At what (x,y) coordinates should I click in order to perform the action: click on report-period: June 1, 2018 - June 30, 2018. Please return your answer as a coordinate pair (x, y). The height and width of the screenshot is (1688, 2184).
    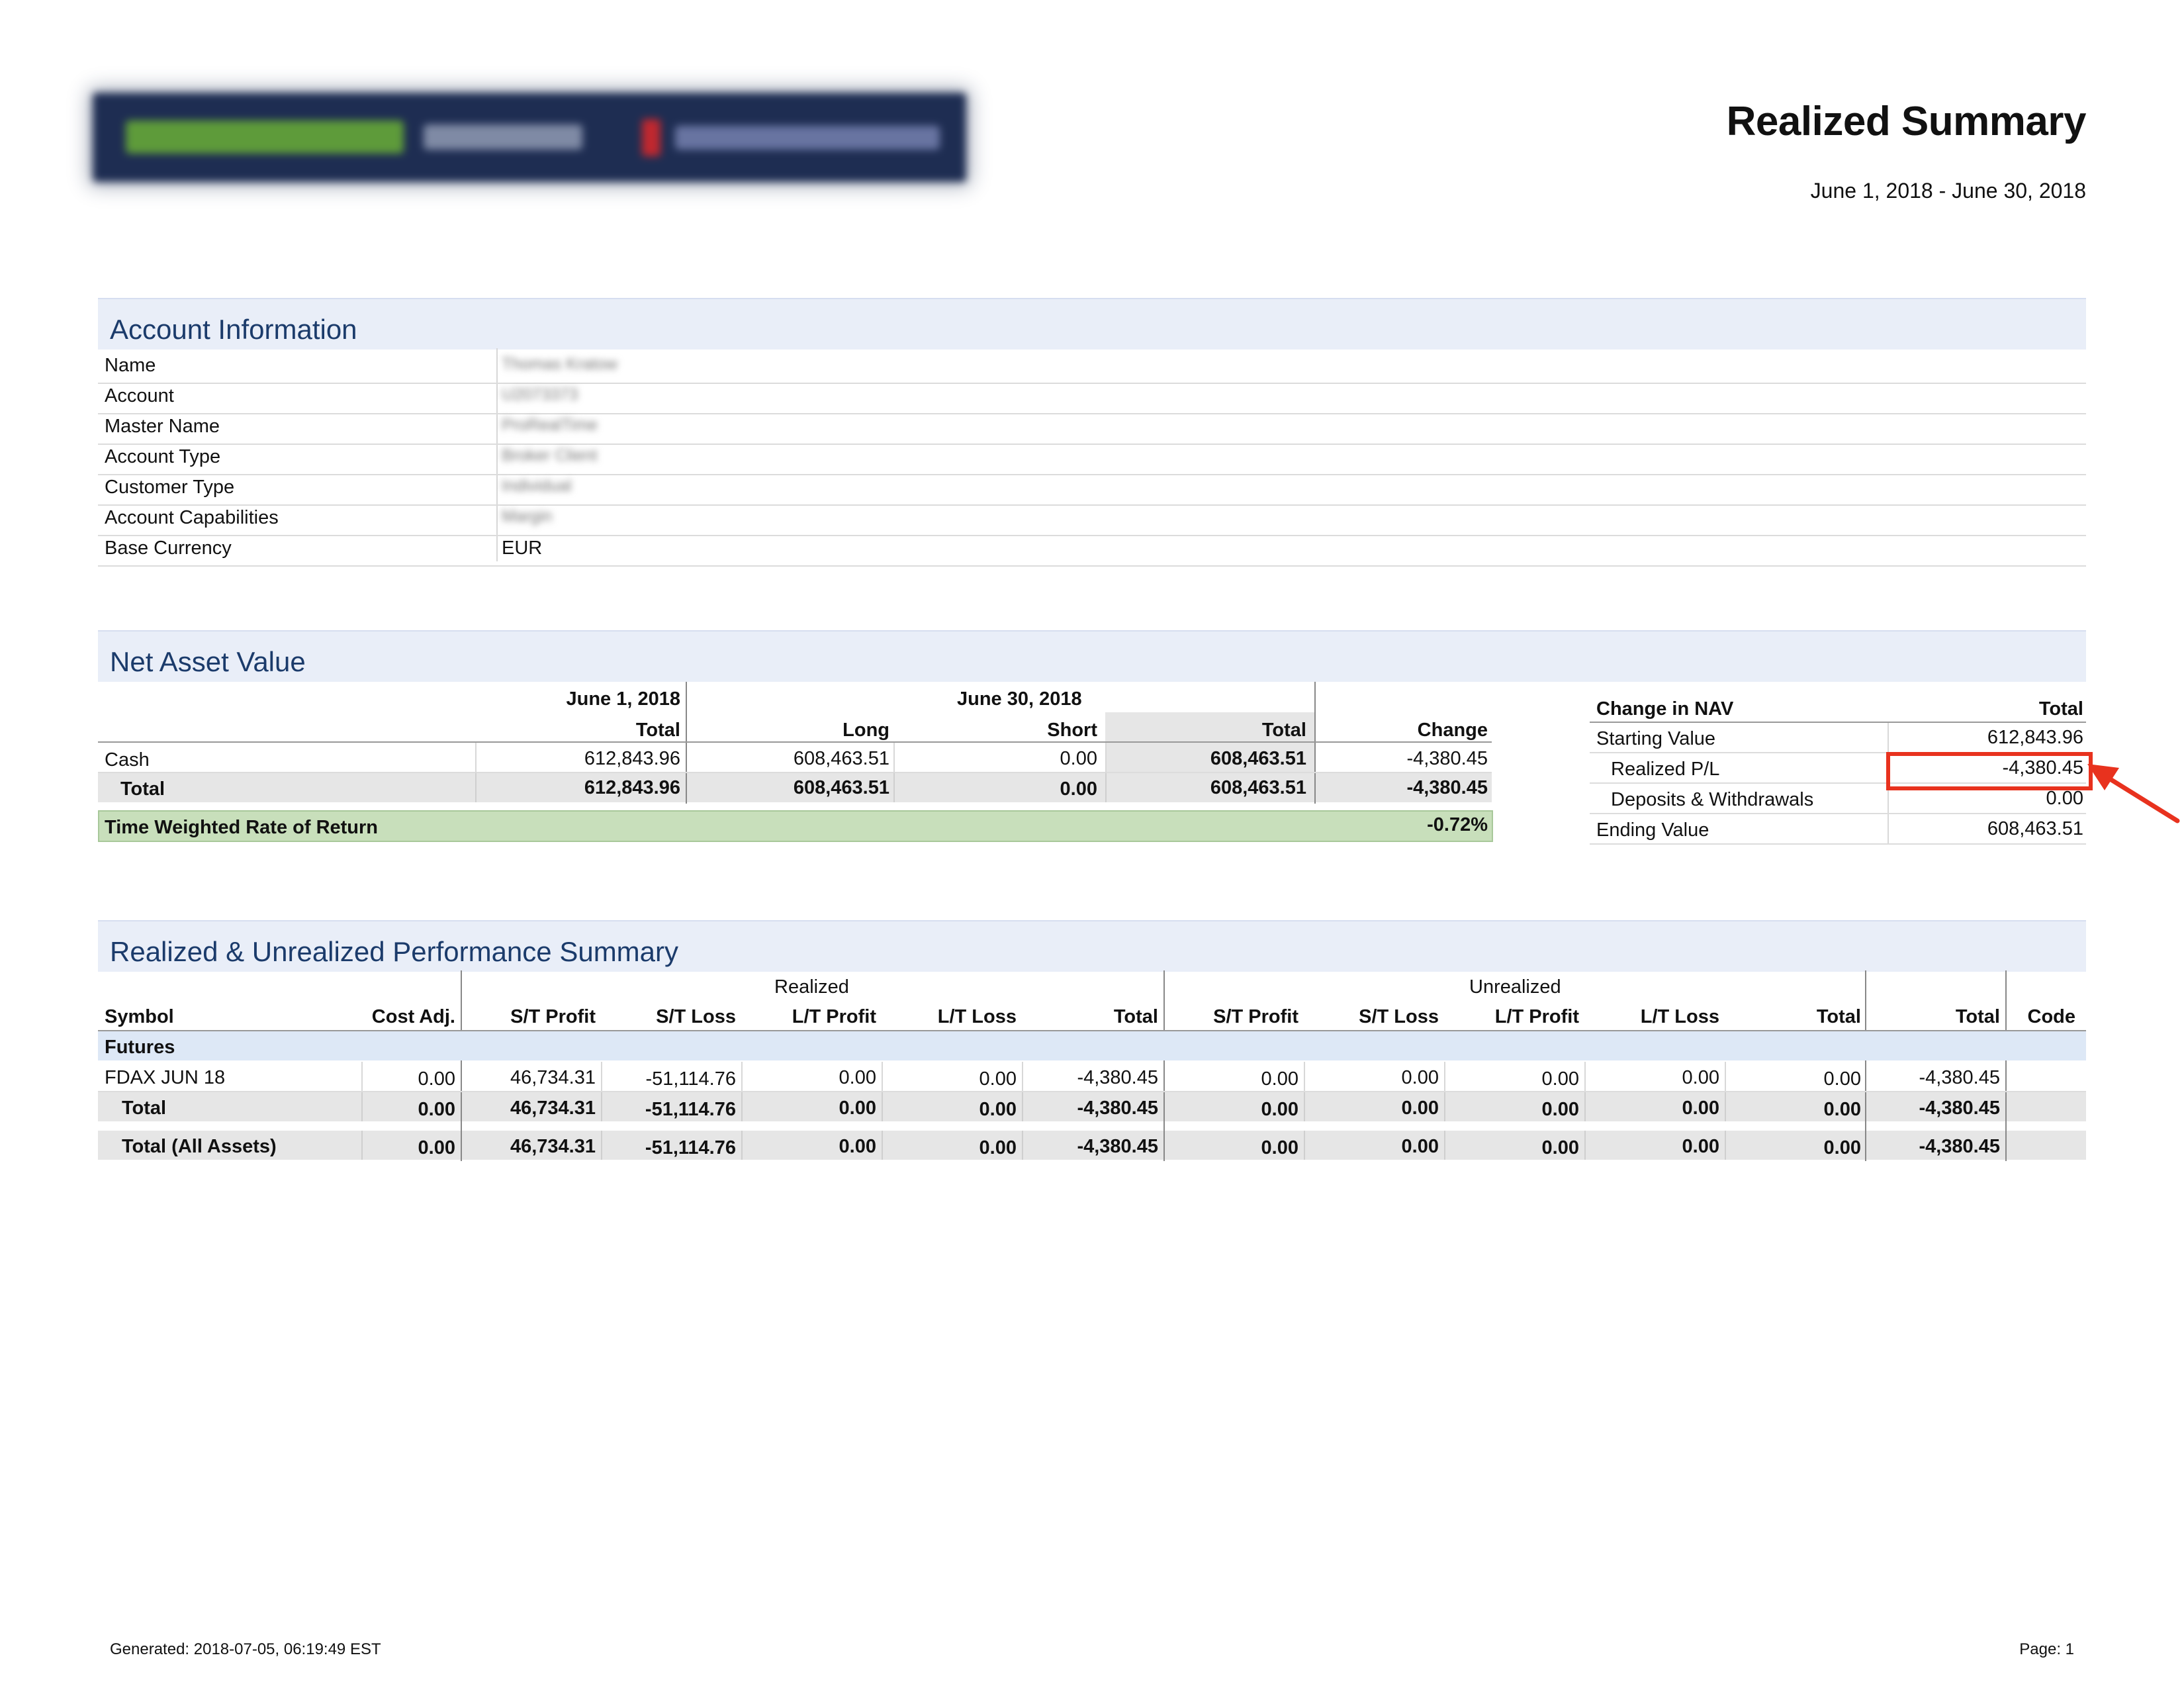
    Looking at the image, I should click on (1948, 191).